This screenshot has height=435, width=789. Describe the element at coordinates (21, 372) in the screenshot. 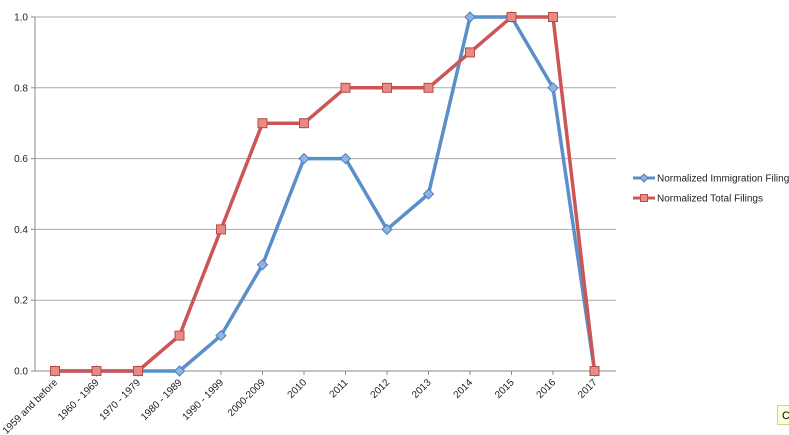

I see `y-tick-label: 0.0` at that location.